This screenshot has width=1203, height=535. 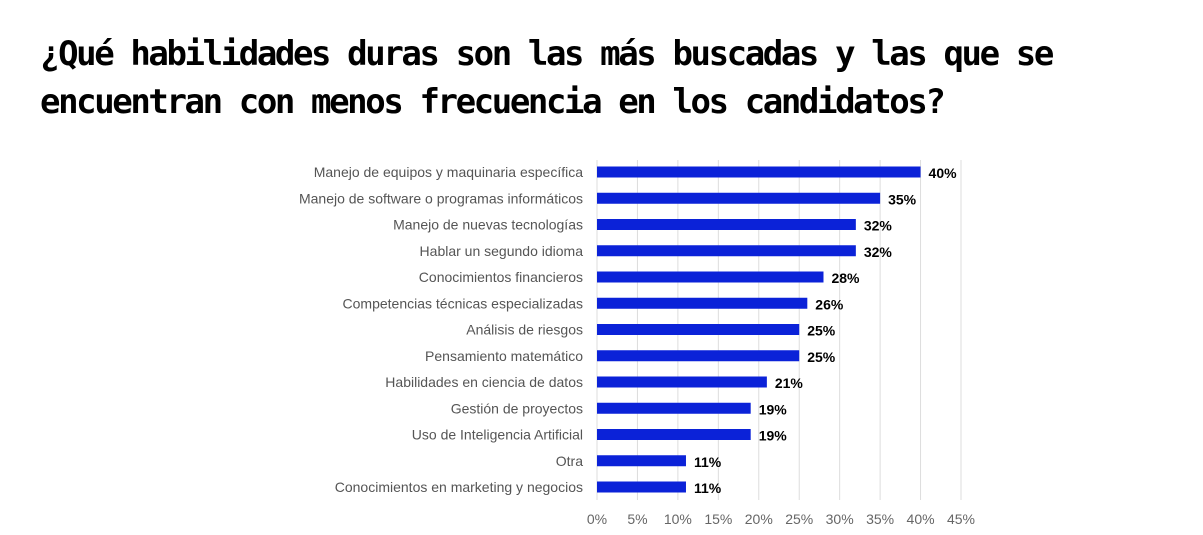 What do you see at coordinates (829, 304) in the screenshot?
I see `data-label: 26%` at bounding box center [829, 304].